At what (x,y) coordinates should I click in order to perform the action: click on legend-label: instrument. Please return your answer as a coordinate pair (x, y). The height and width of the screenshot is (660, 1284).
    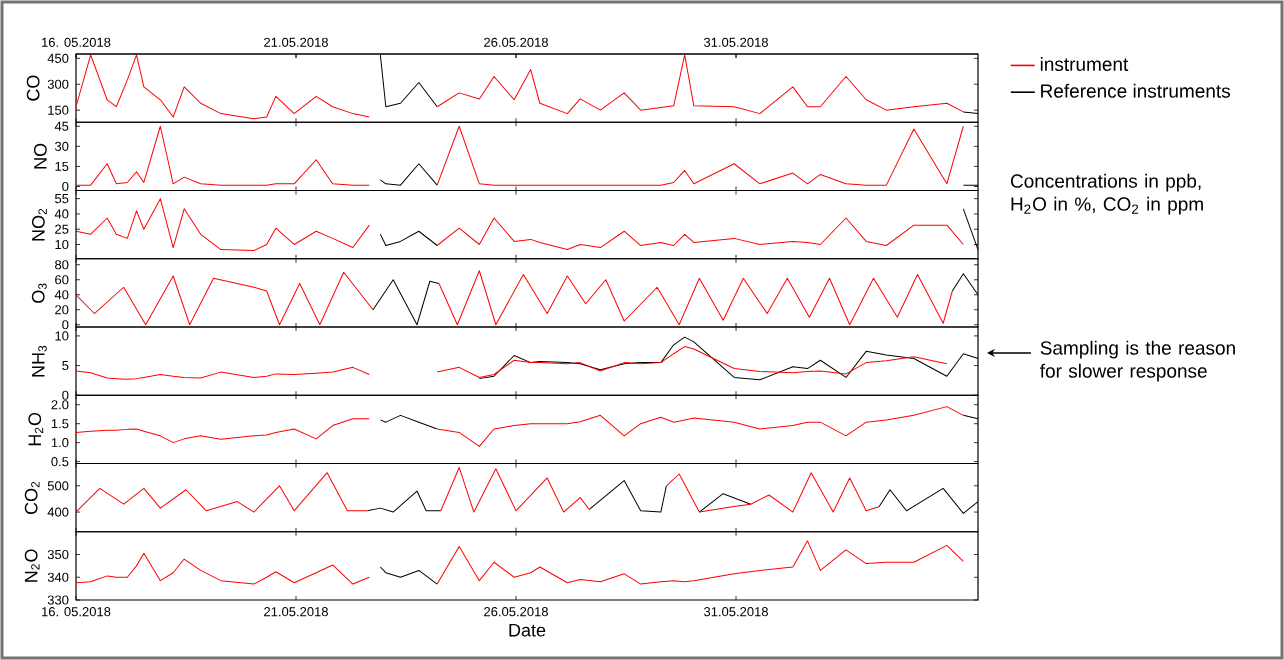
    Looking at the image, I should click on (1084, 64).